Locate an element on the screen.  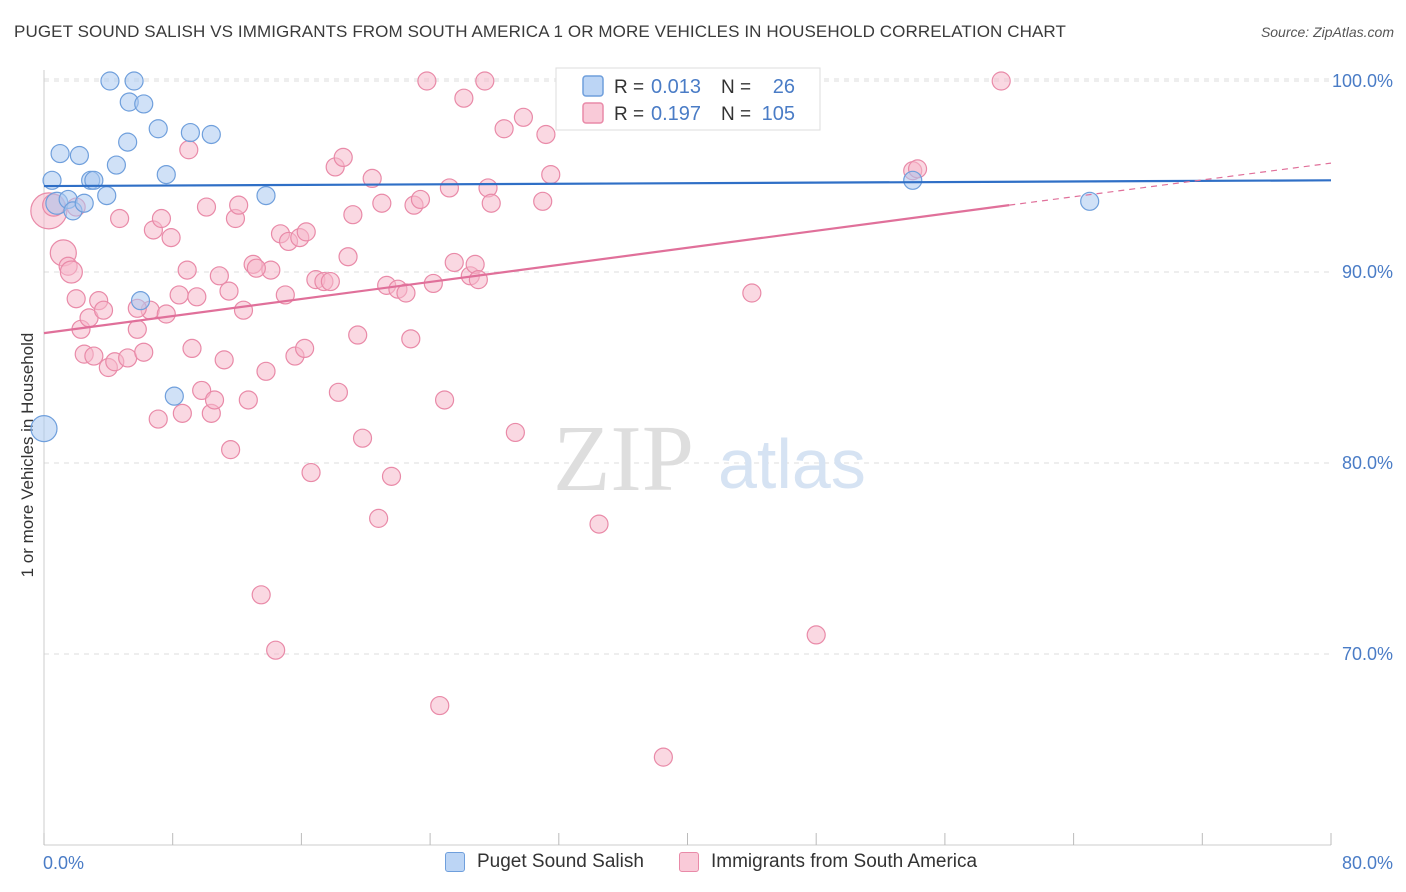
pink-trend-line-extension is located at coordinates (1170, 184).